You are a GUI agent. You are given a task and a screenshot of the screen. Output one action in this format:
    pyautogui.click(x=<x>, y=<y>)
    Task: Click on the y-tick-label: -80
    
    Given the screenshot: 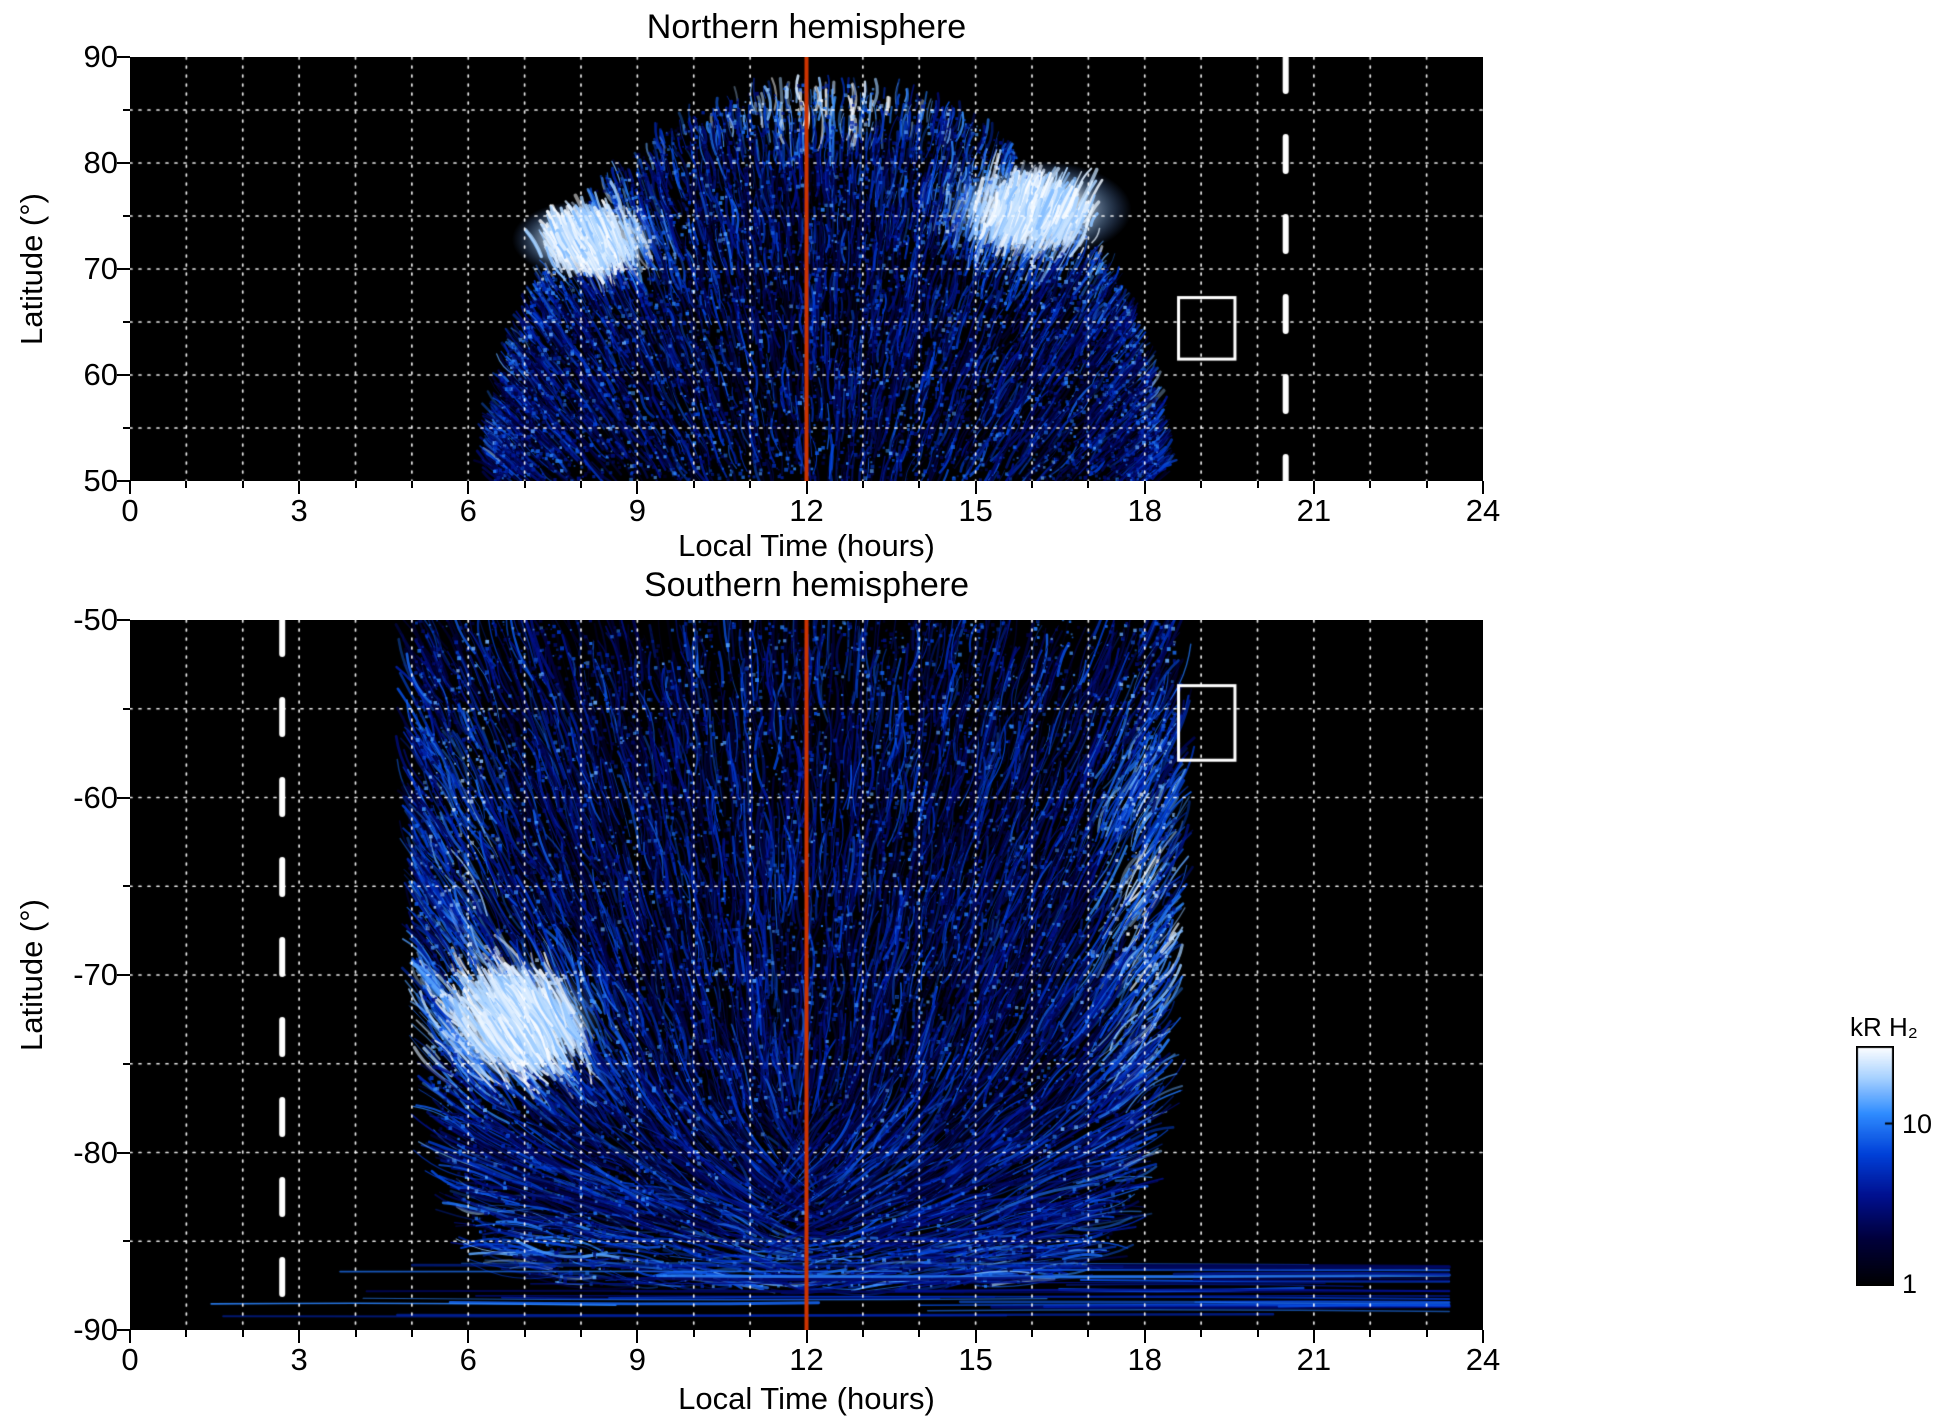 What is the action you would take?
    pyautogui.click(x=95, y=1152)
    